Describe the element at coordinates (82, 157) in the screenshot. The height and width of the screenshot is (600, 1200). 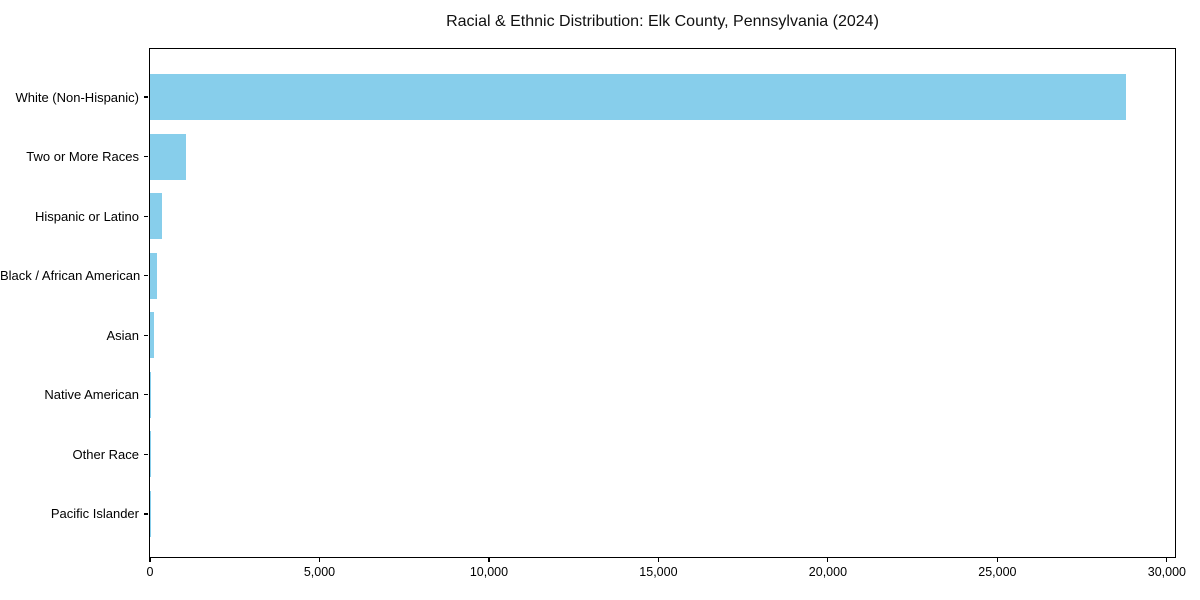
I see `y-tick-label: Two or More Races` at that location.